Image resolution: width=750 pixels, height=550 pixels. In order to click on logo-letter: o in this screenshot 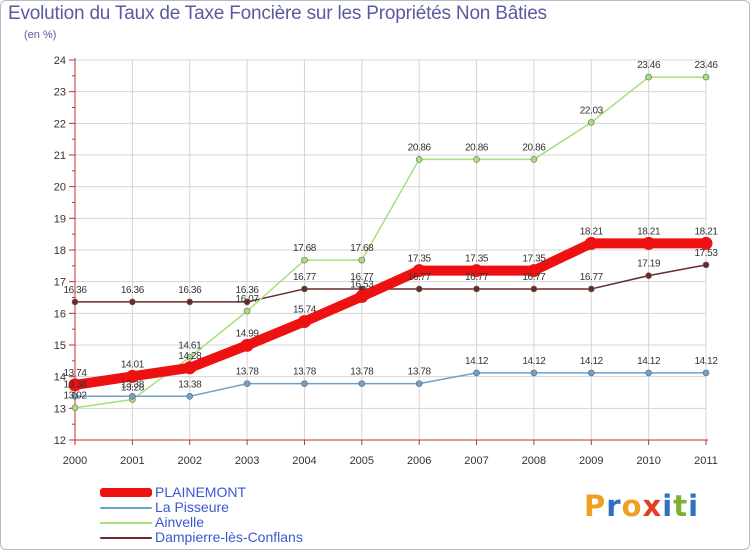, I will do `click(632, 506)`.